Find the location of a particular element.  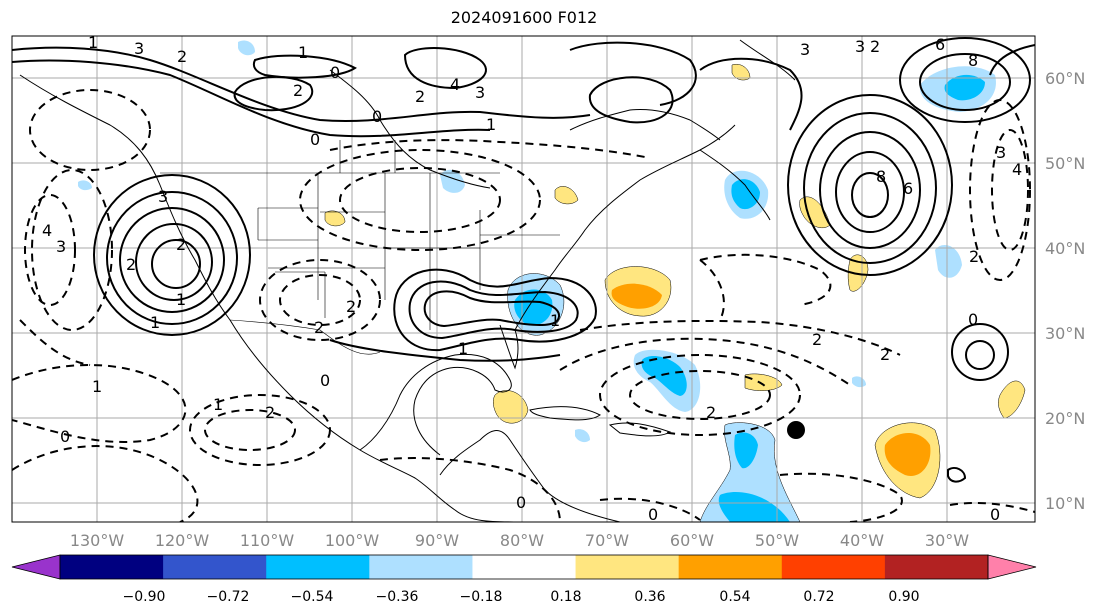

longitude-label: 40°W is located at coordinates (862, 540).